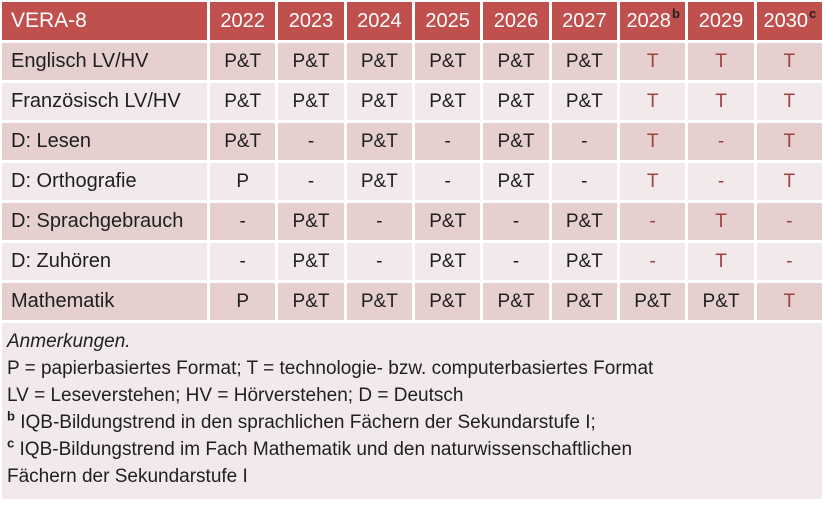 This screenshot has height=507, width=825. What do you see at coordinates (104, 181) in the screenshot?
I see `row-label: D: Orthografie` at bounding box center [104, 181].